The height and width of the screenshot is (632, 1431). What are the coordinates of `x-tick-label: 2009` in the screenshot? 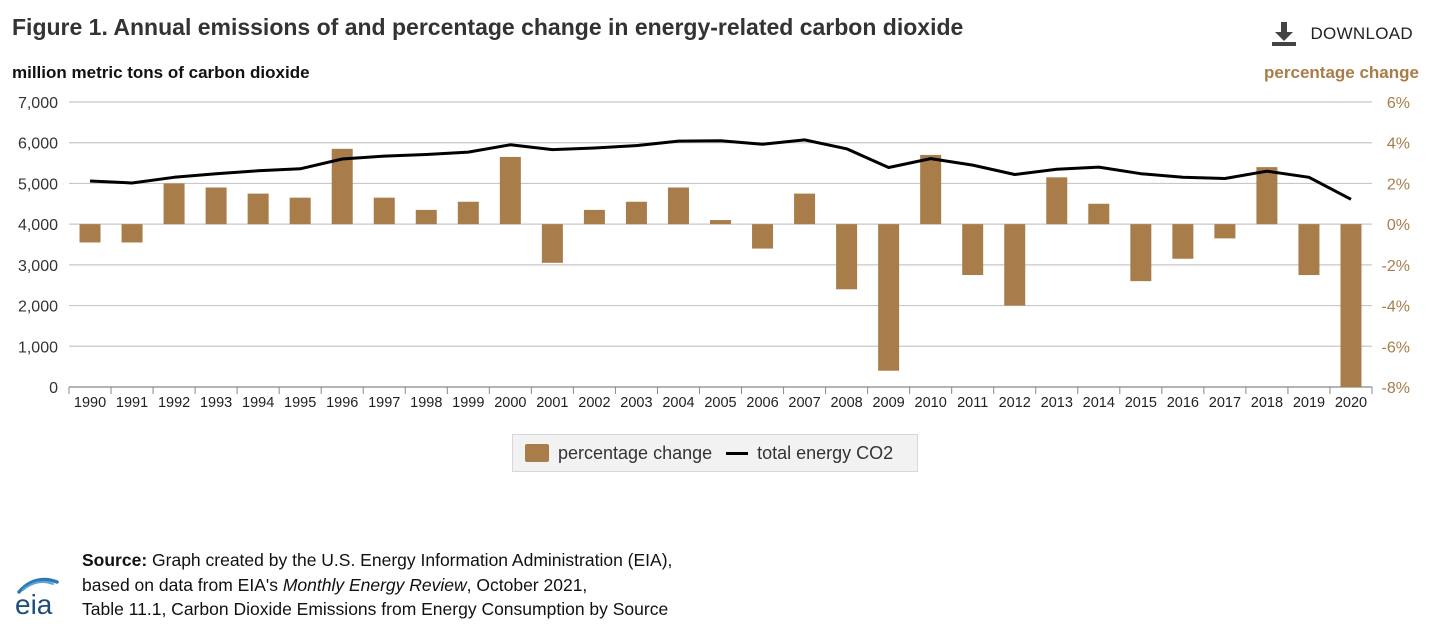 It's located at (888, 403).